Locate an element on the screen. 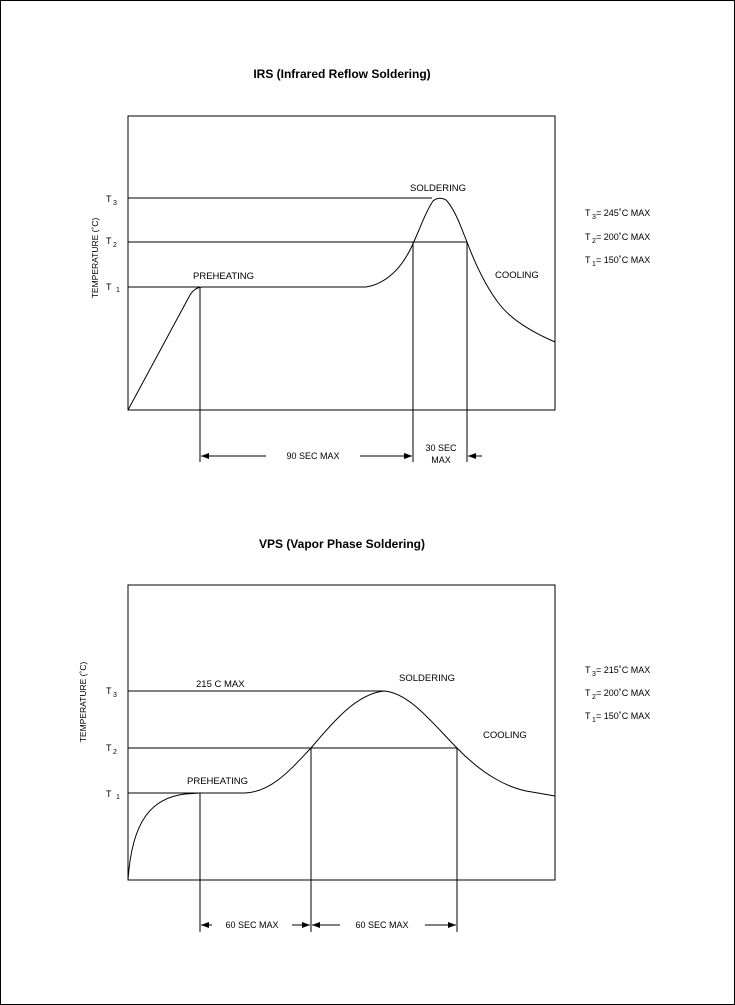  vps-soldering-label: SOLDERING is located at coordinates (427, 678).